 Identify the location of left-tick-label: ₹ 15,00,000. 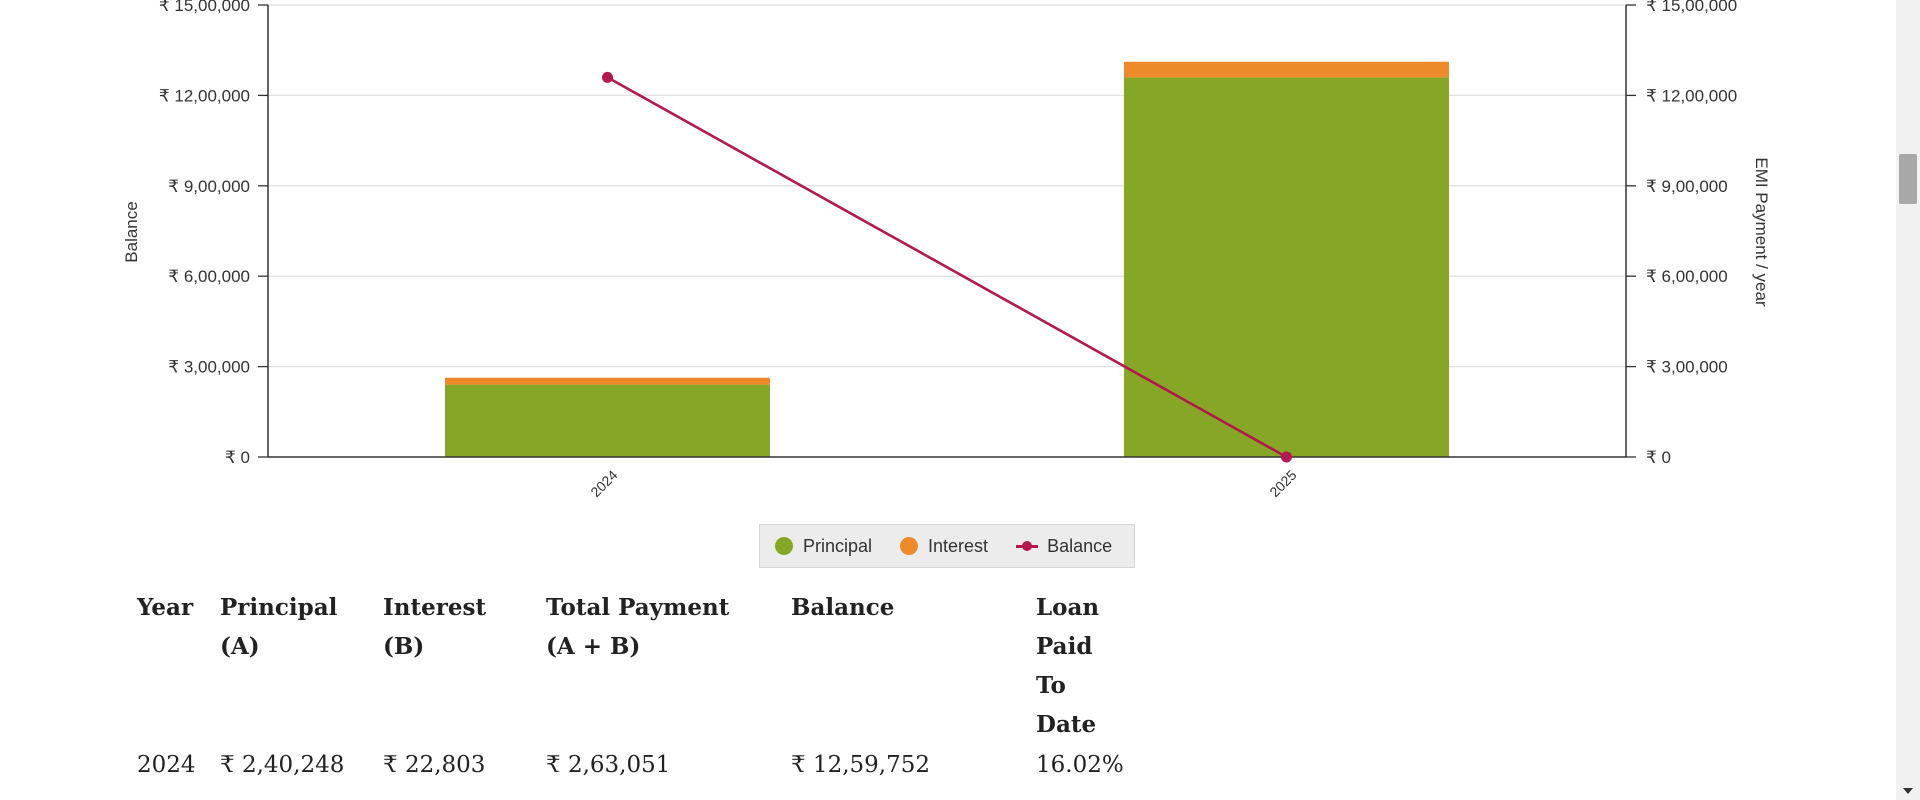
(204, 7).